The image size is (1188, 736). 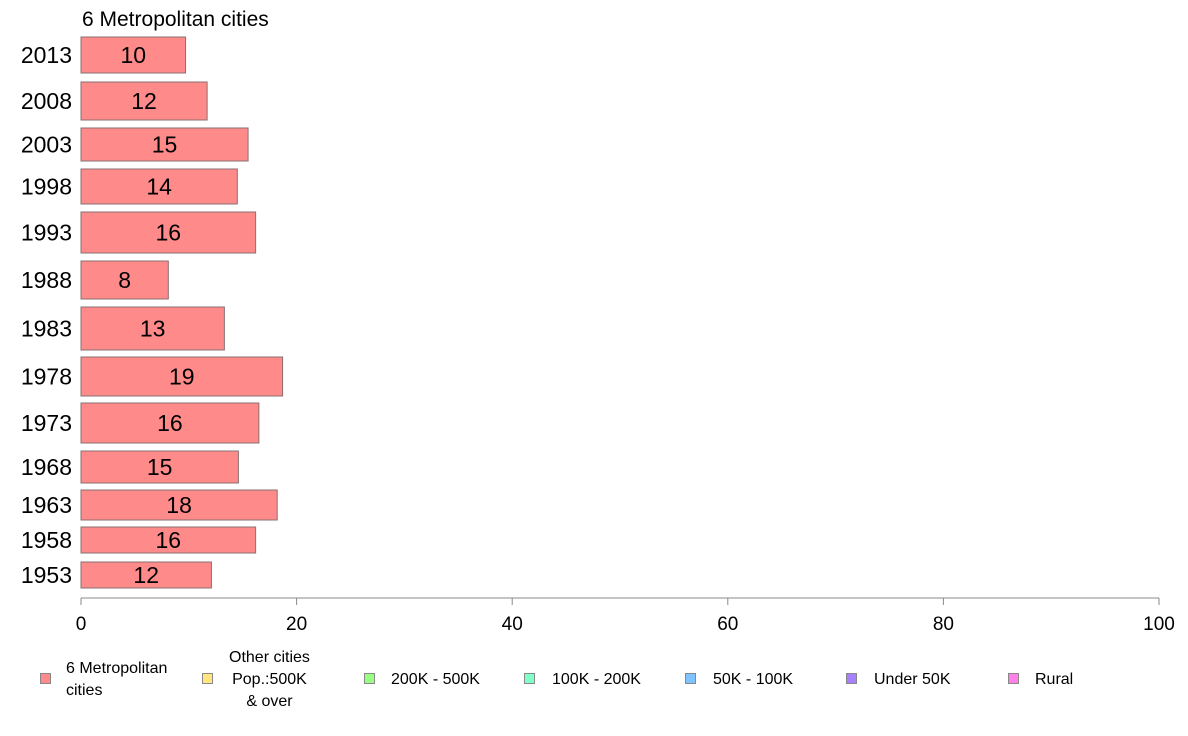 I want to click on x-tick-label: 40, so click(x=512, y=624).